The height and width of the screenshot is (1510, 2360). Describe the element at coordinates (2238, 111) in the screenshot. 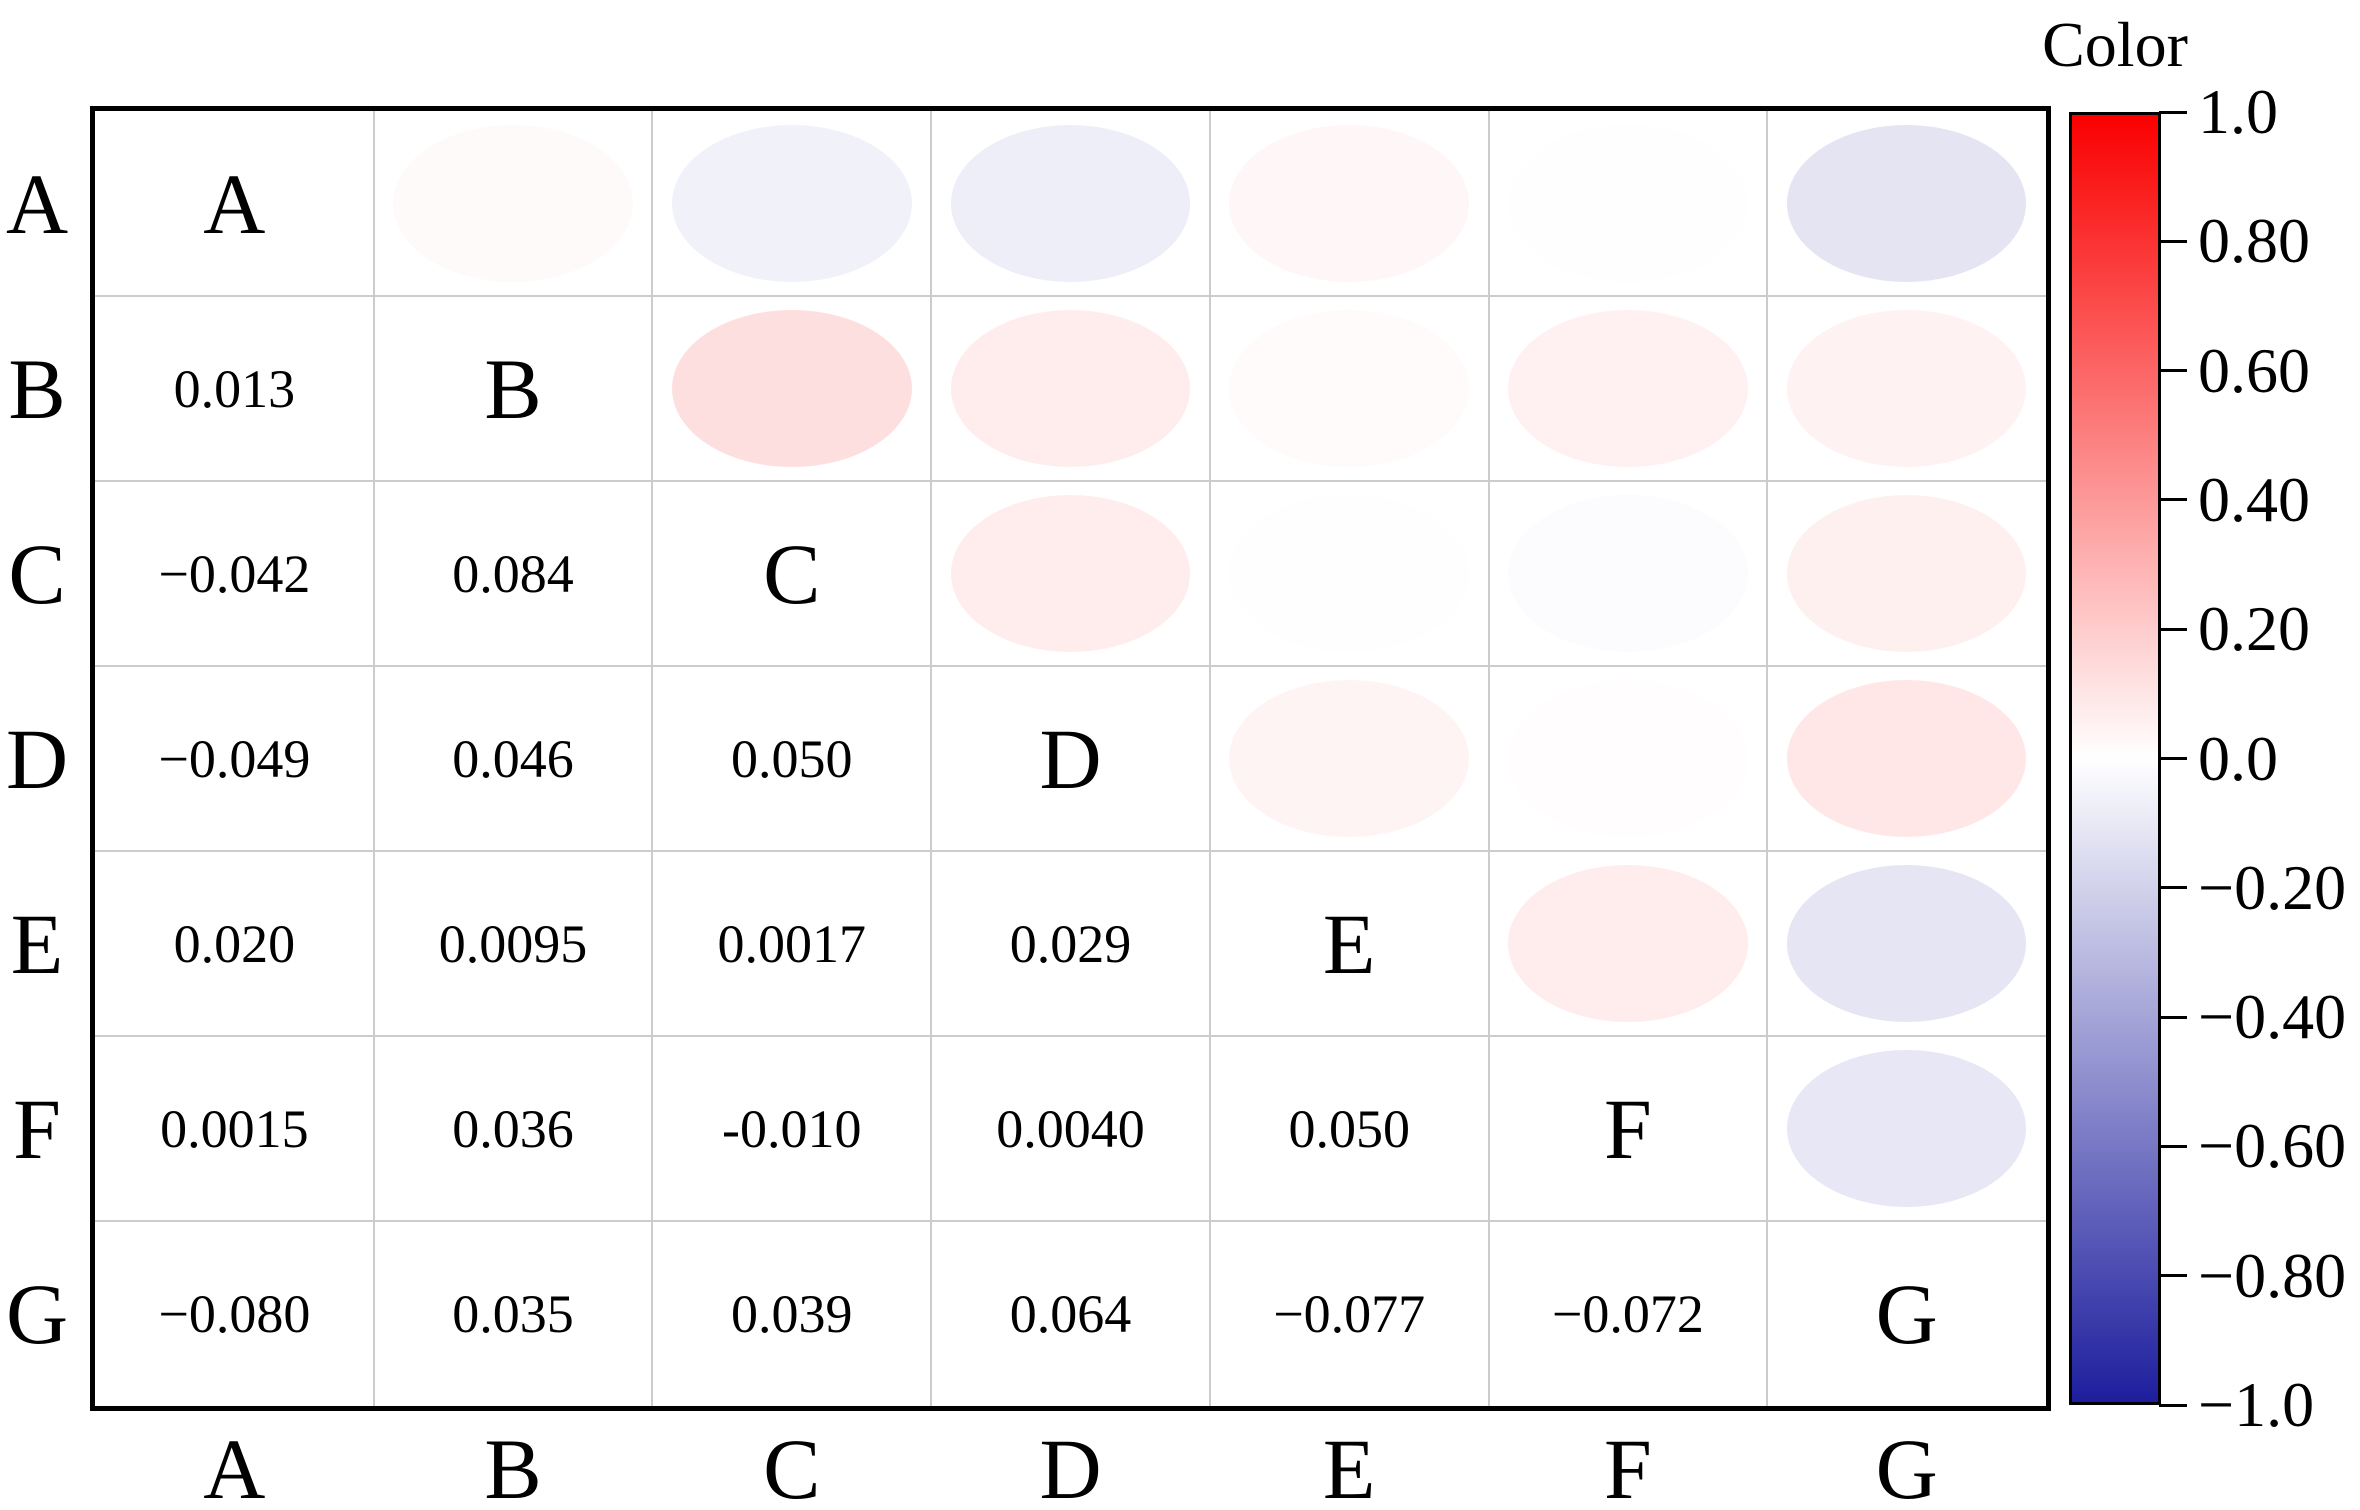

I see `colorbar-tick-label: 1.0` at that location.